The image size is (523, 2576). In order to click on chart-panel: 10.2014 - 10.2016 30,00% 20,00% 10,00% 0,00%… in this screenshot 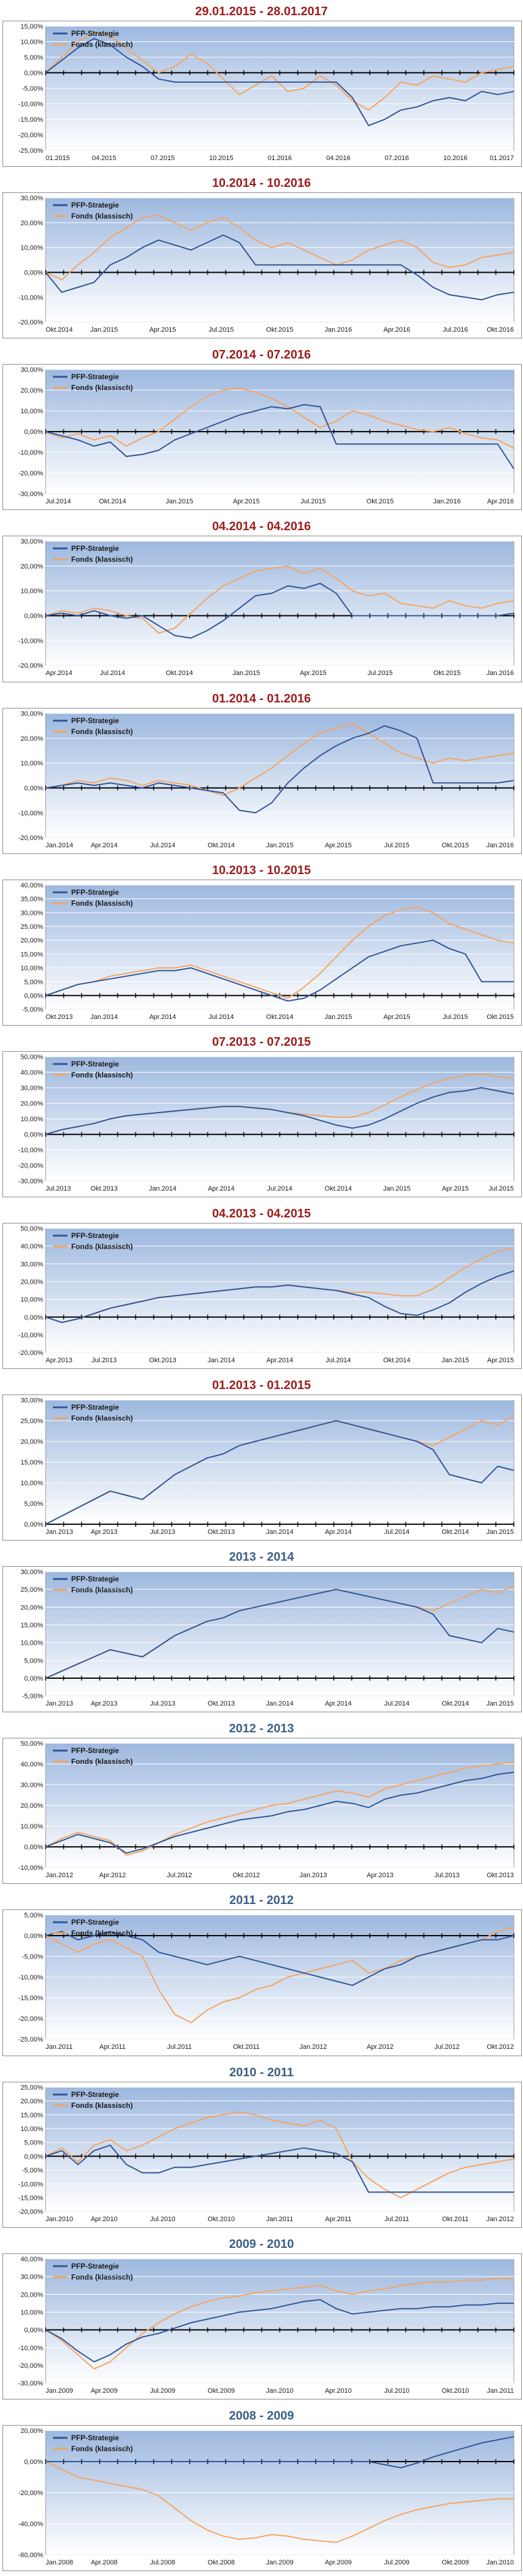, I will do `click(261, 257)`.